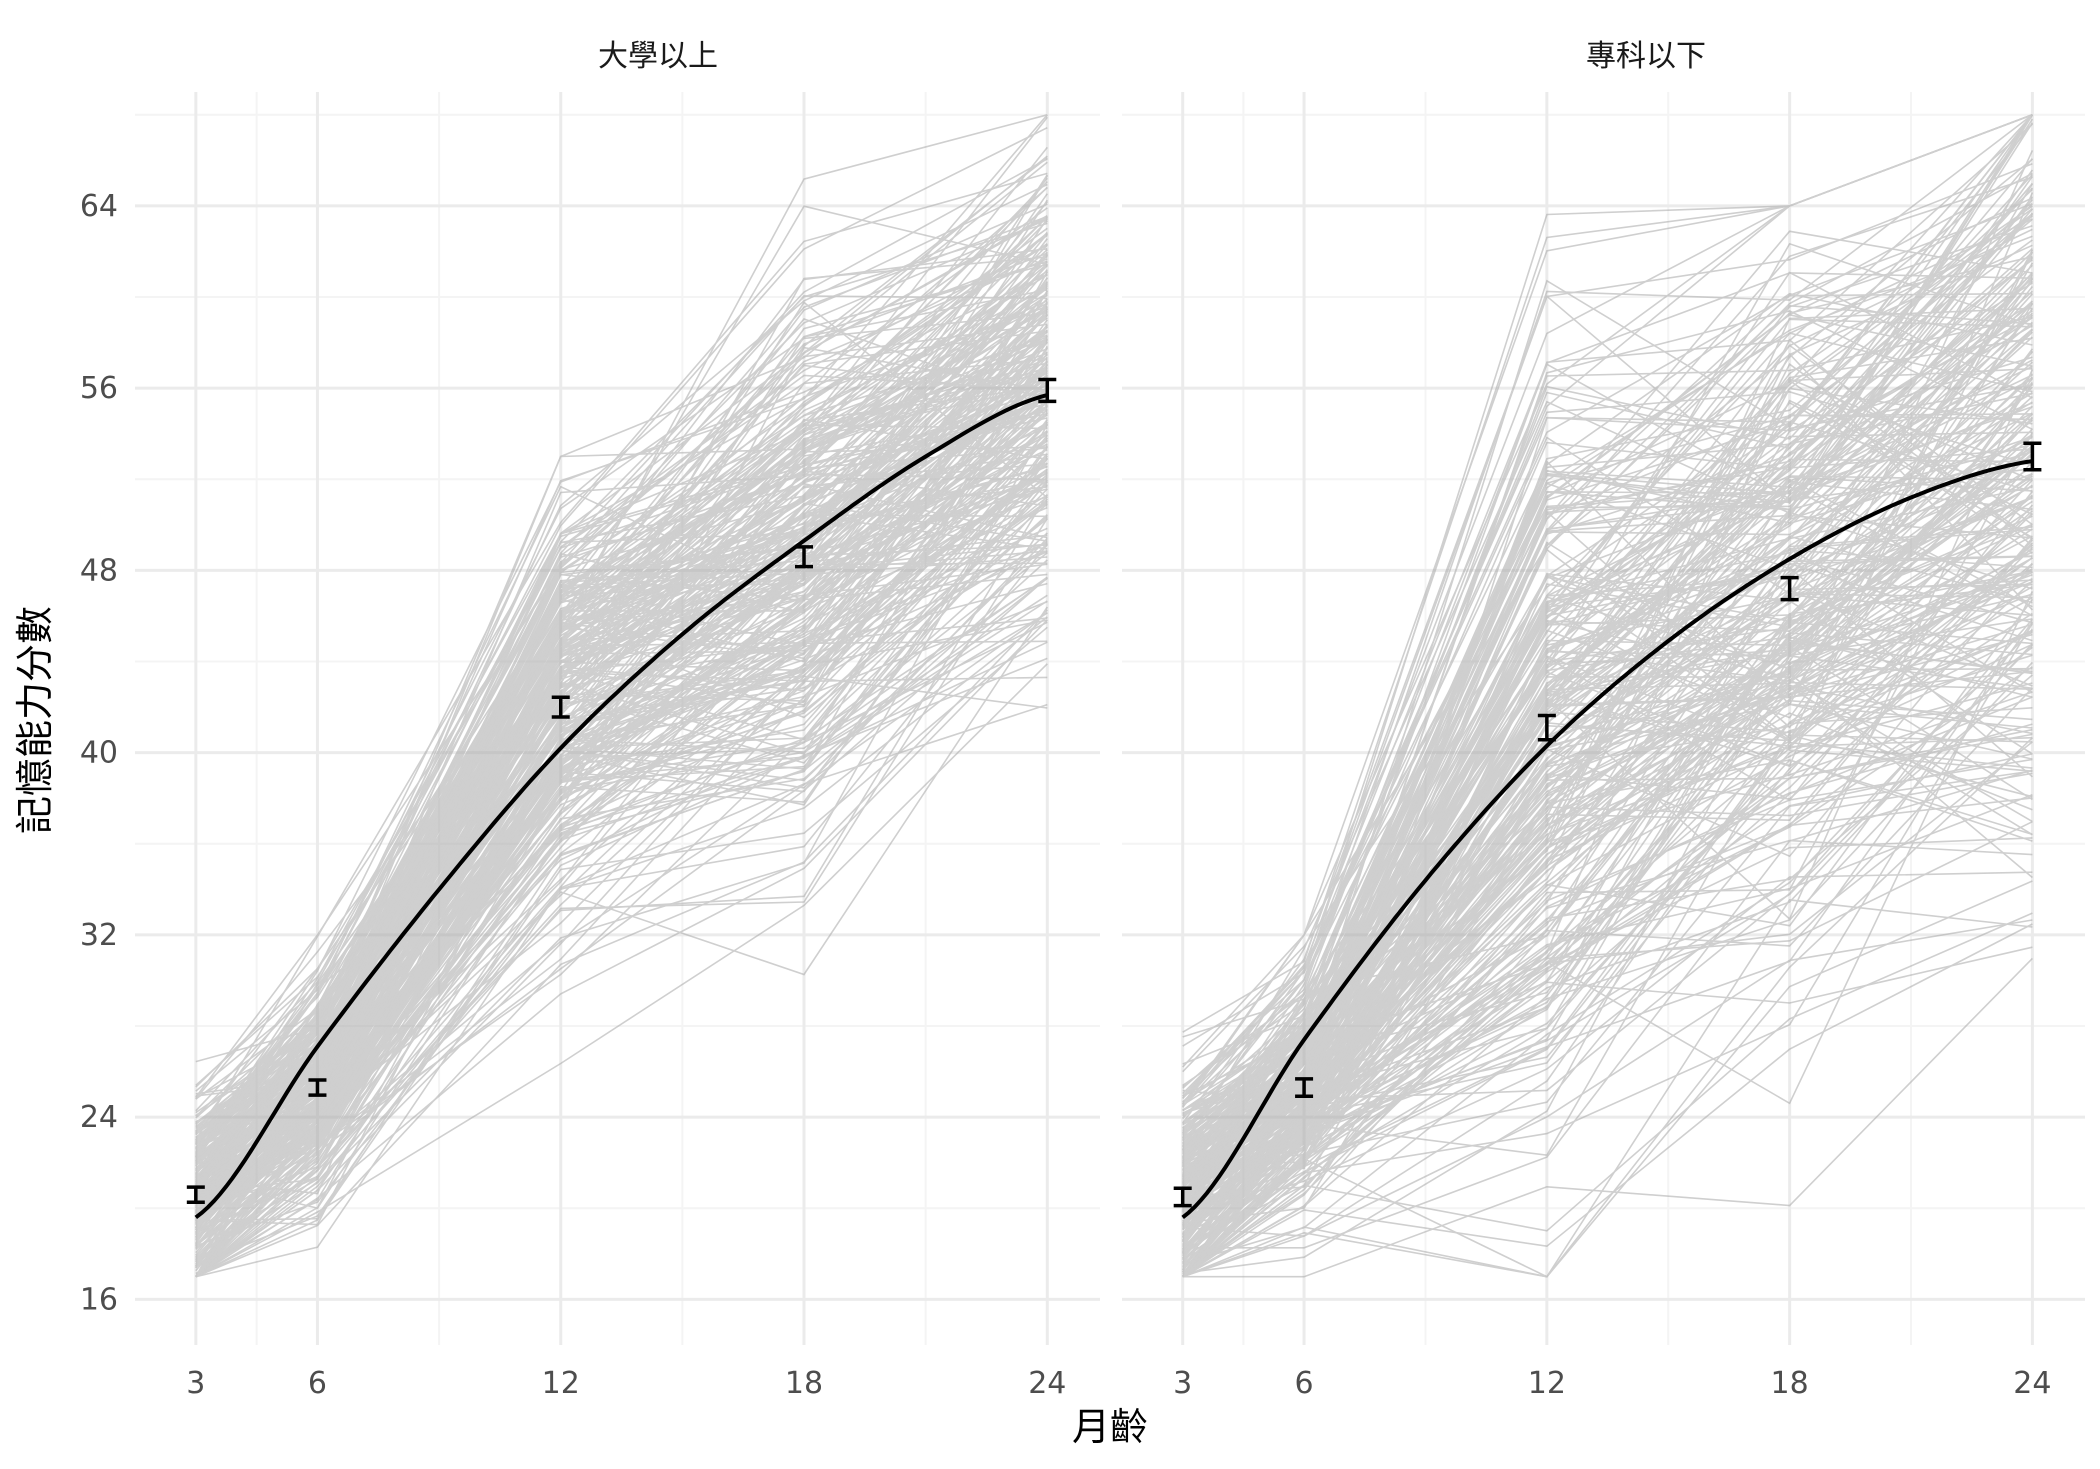 Image resolution: width=2100 pixels, height=1469 pixels. I want to click on y-tick-label: 48, so click(99, 570).